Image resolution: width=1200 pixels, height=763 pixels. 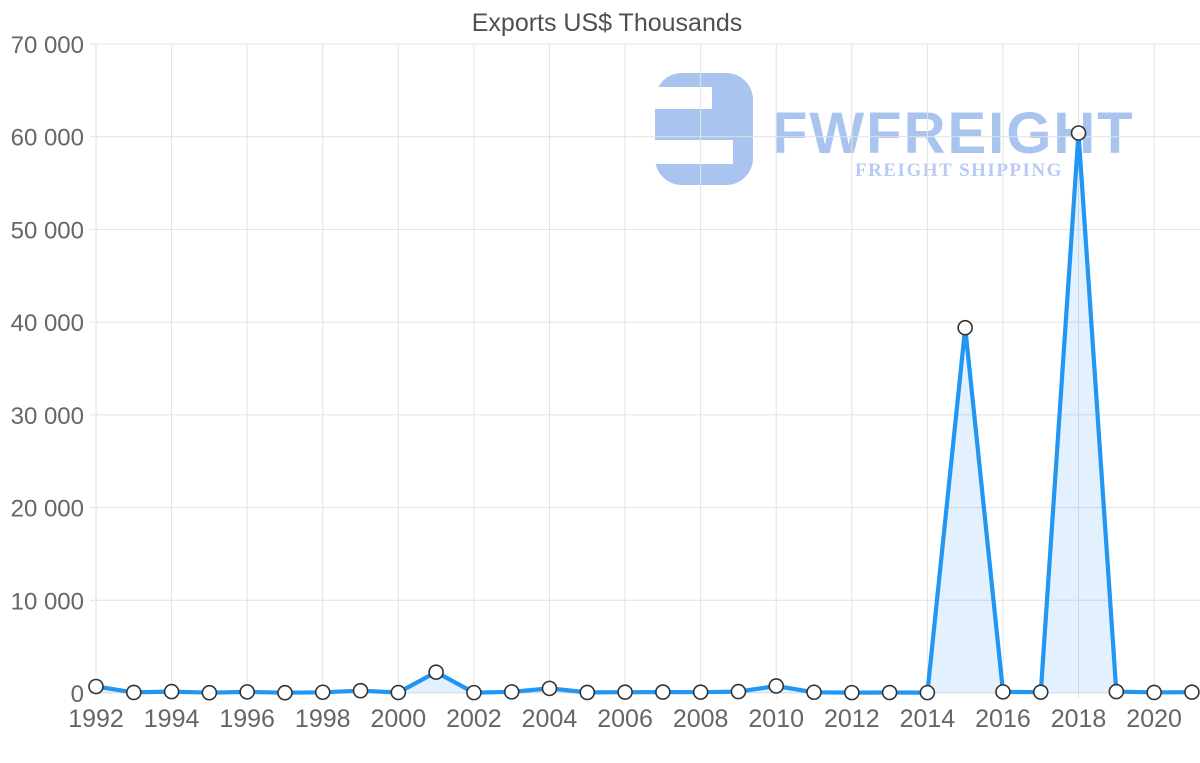 I want to click on x-tick-label: 2002, so click(x=474, y=719).